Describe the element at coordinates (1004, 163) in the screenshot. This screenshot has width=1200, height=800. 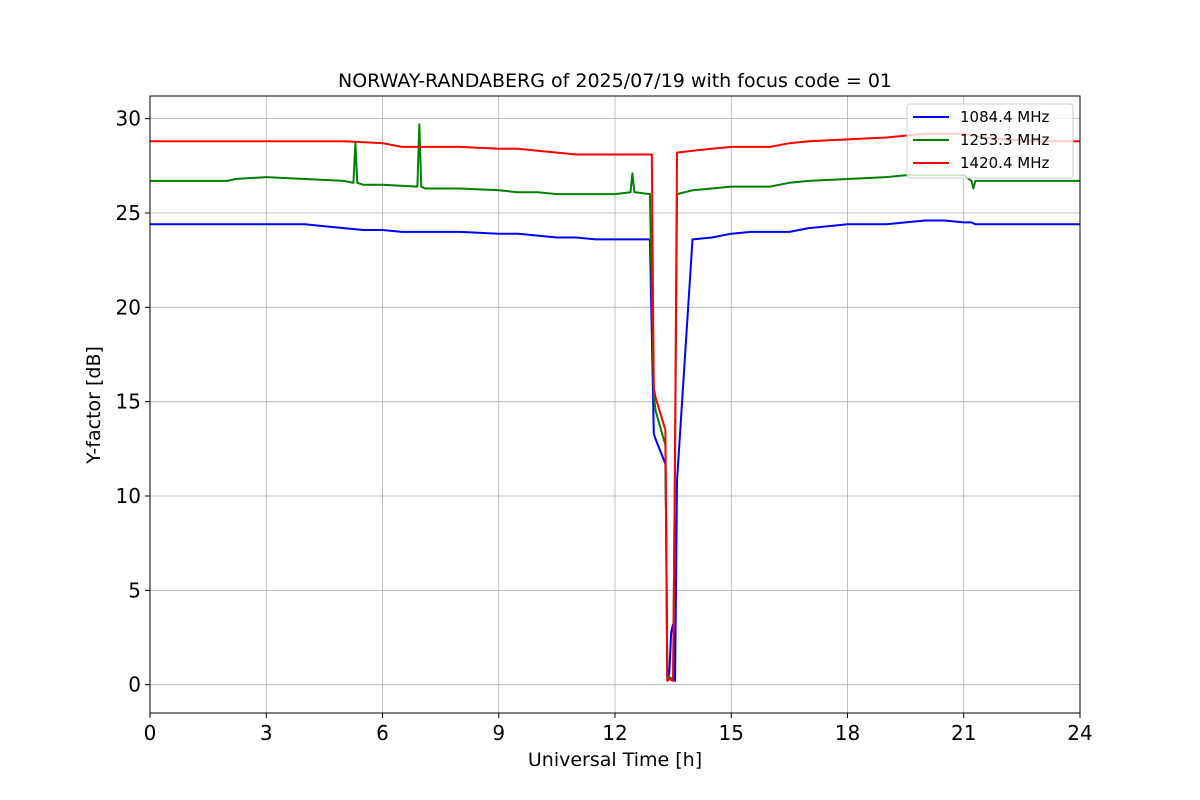
I see `legend-label: 1420.4 MHz` at that location.